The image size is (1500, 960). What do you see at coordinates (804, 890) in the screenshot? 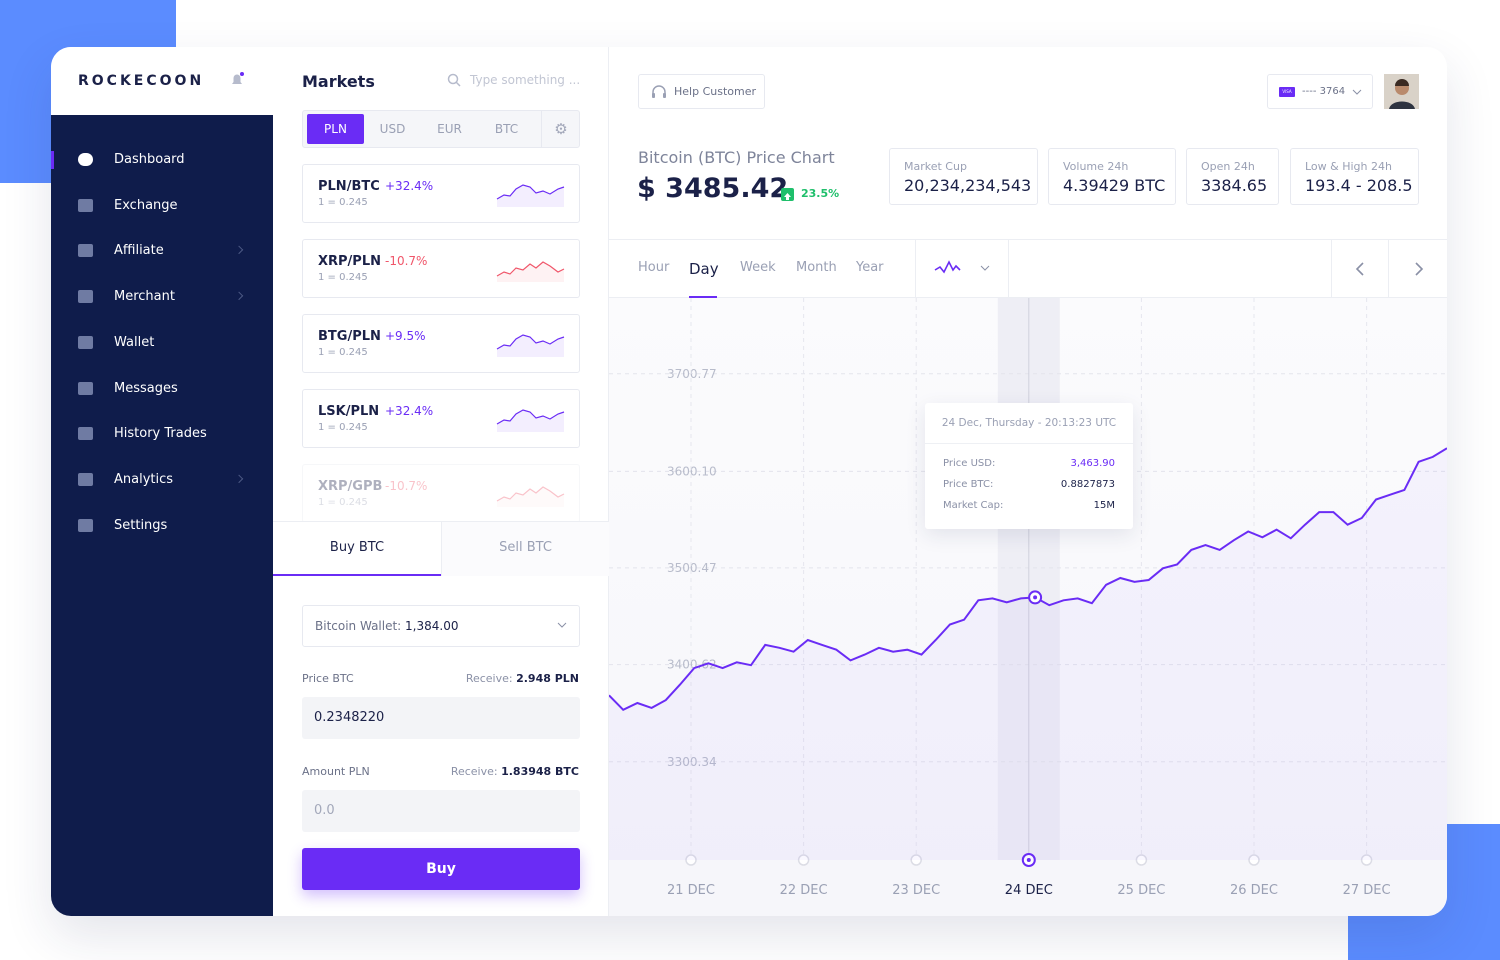
I see `x-label: 22 DEC` at bounding box center [804, 890].